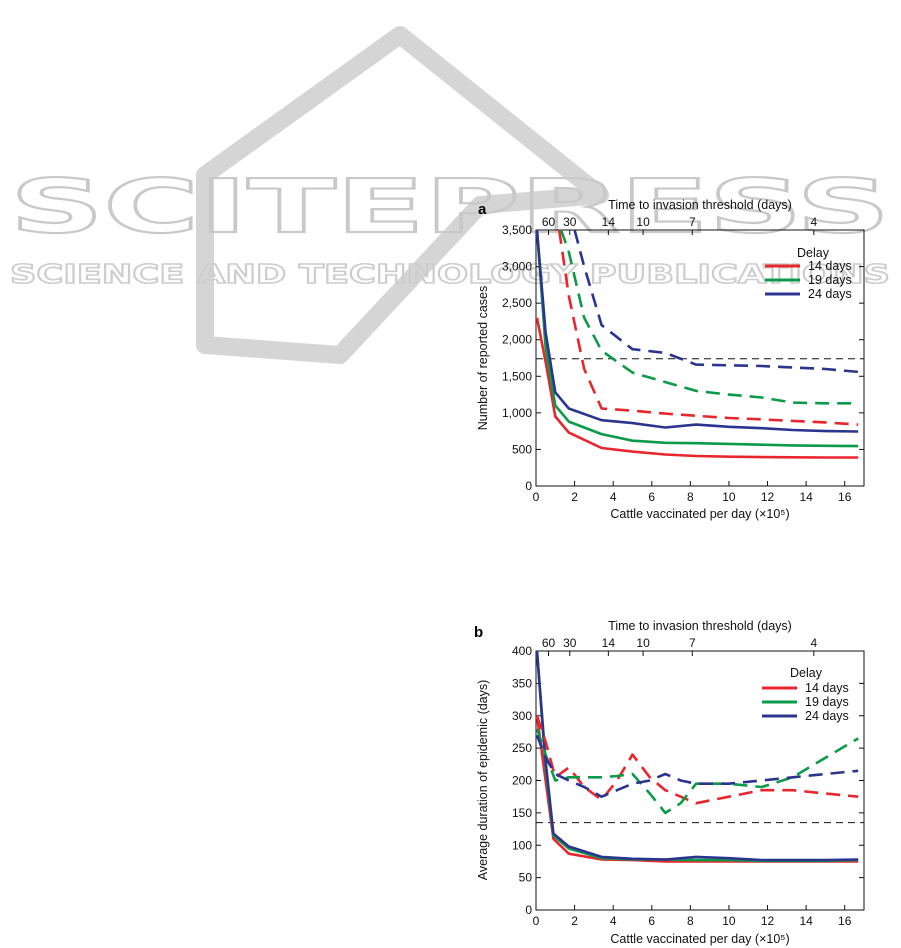 The image size is (901, 948). What do you see at coordinates (450, 207) in the screenshot?
I see `watermark-title: SCITEPRESS` at bounding box center [450, 207].